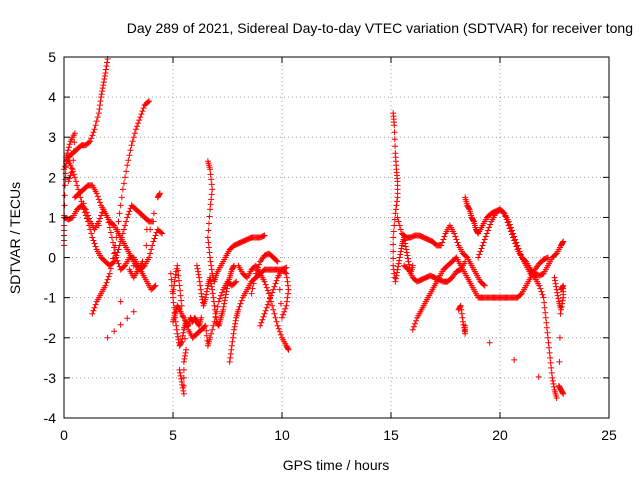 Image resolution: width=640 pixels, height=480 pixels. What do you see at coordinates (412, 329) in the screenshot?
I see `data-point-track-q` at bounding box center [412, 329].